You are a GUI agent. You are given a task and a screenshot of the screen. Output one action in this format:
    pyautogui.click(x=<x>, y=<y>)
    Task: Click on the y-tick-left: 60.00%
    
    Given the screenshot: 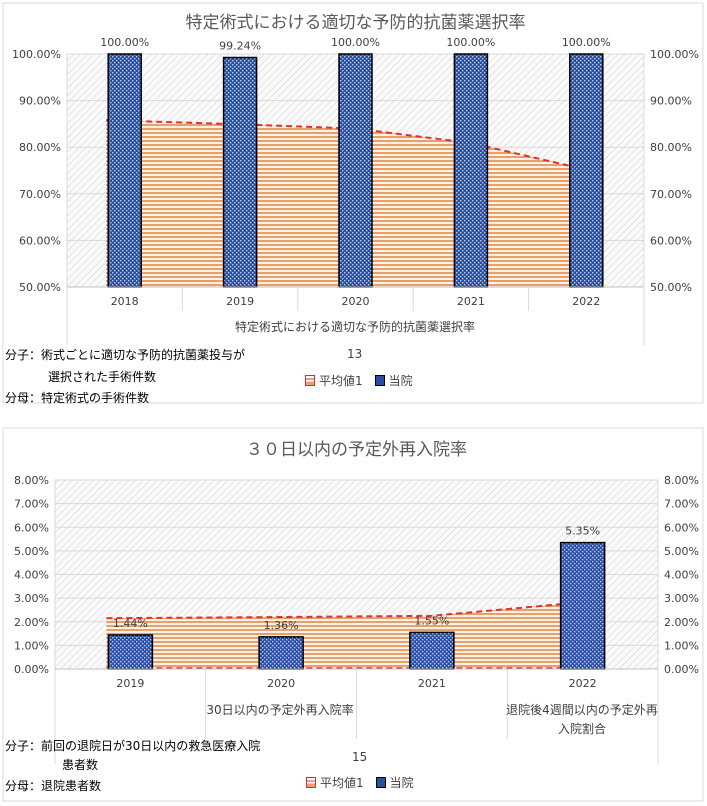 What is the action you would take?
    pyautogui.click(x=40, y=240)
    